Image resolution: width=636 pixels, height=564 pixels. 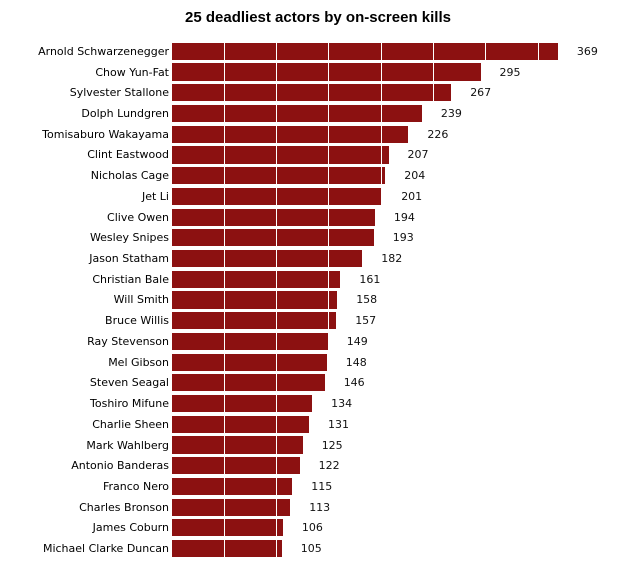 What do you see at coordinates (404, 383) in the screenshot?
I see `bar-track: 146` at bounding box center [404, 383].